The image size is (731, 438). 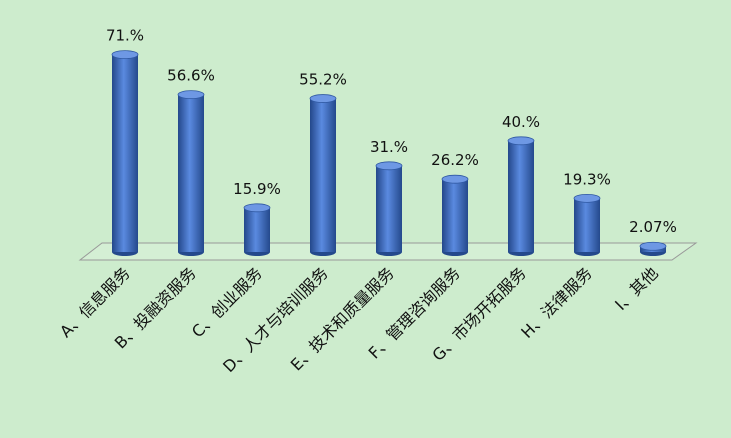 I want to click on data-label: 71.%, so click(x=125, y=36).